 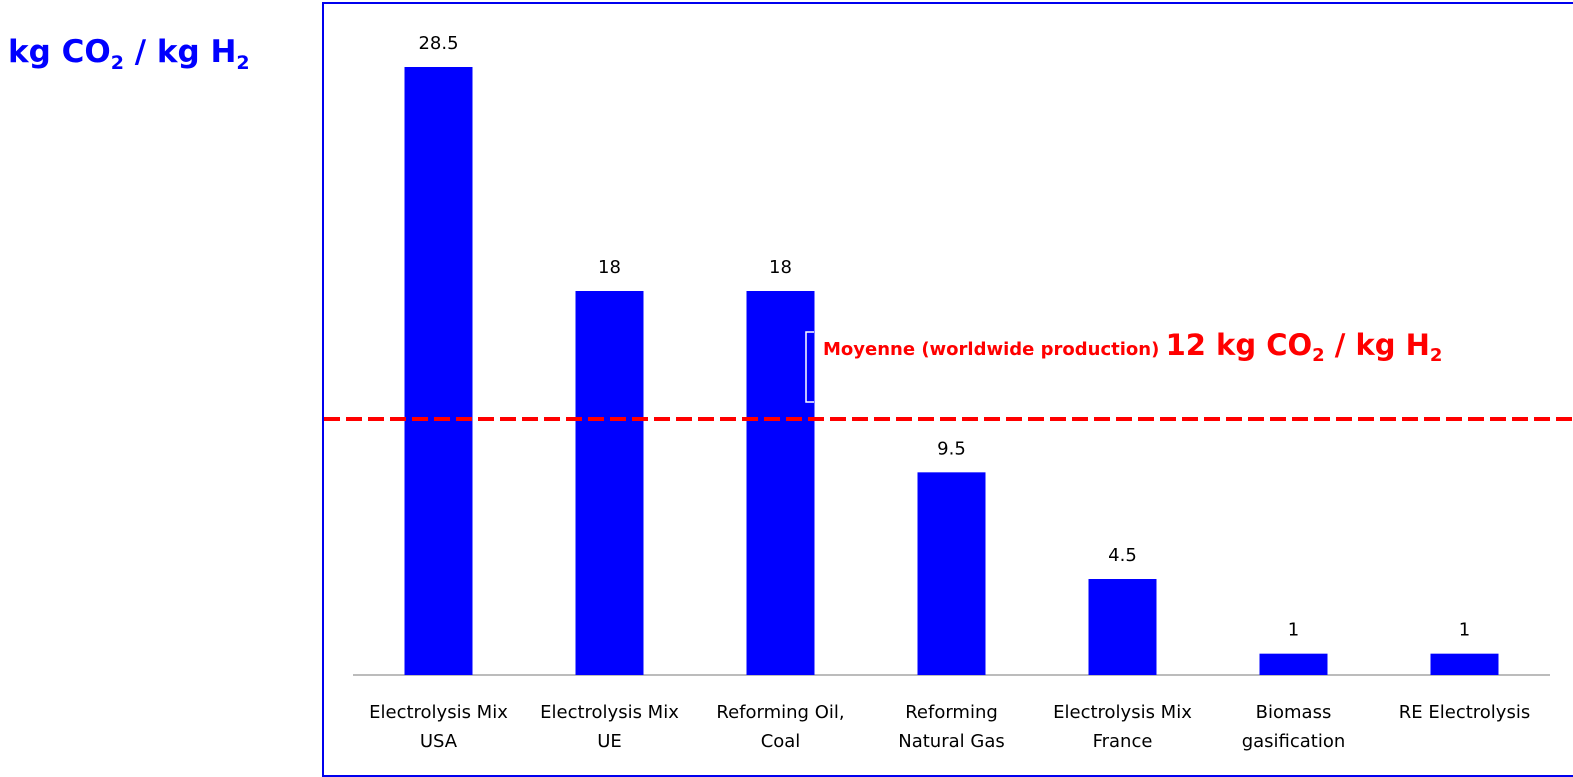 I want to click on category-label-3-line-2: Coal, so click(x=781, y=741).